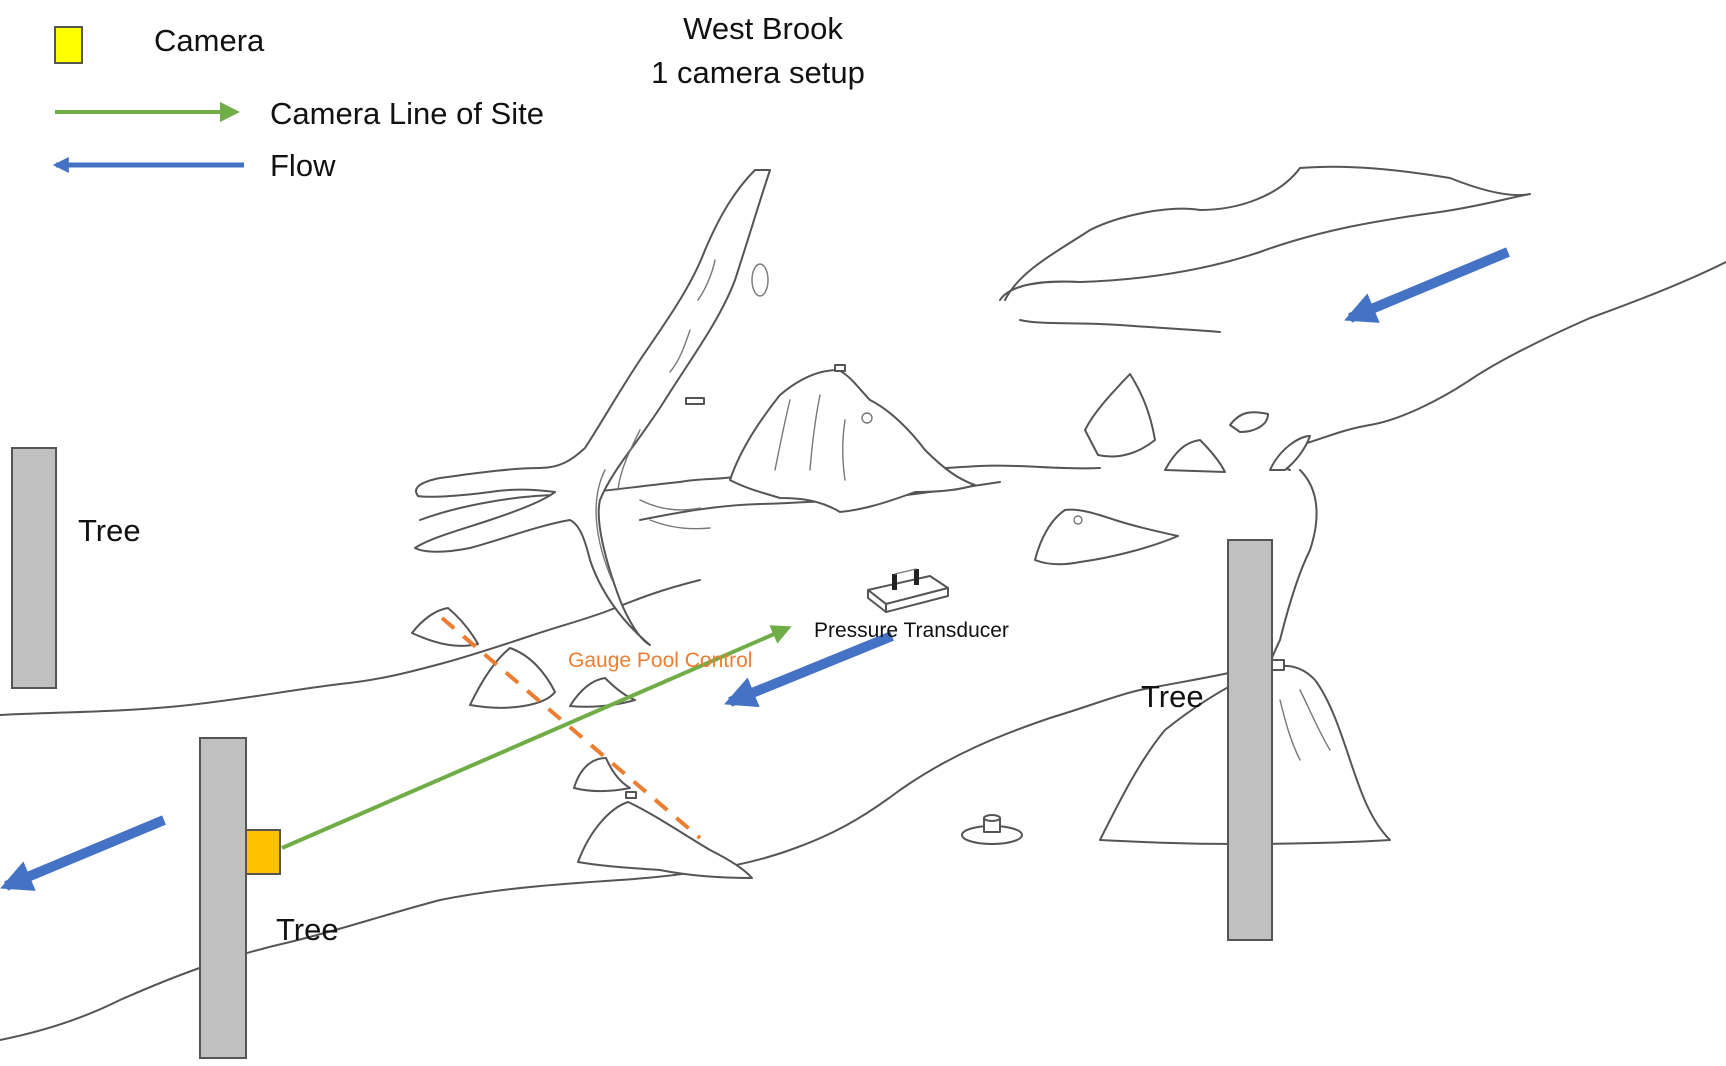 The image size is (1726, 1066). Describe the element at coordinates (1106, 537) in the screenshot. I see `flat-rock-center` at that location.